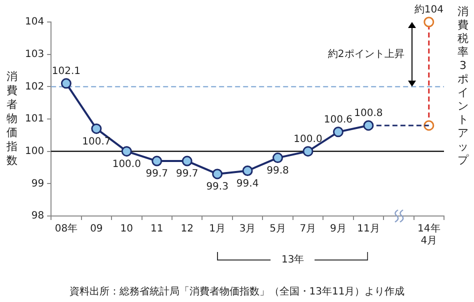 The height and width of the screenshot is (302, 474). What do you see at coordinates (66, 72) in the screenshot?
I see `data-label: 102.1` at bounding box center [66, 72].